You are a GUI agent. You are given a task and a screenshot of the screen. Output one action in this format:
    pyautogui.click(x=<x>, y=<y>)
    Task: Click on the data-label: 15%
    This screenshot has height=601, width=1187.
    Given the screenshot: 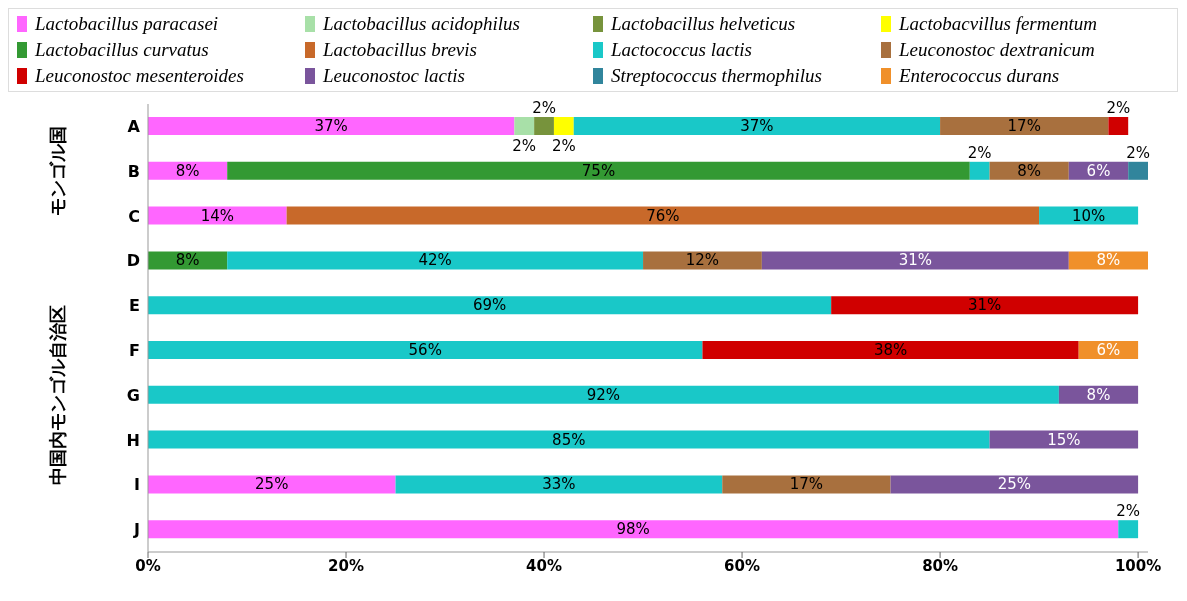 What is the action you would take?
    pyautogui.click(x=1064, y=439)
    